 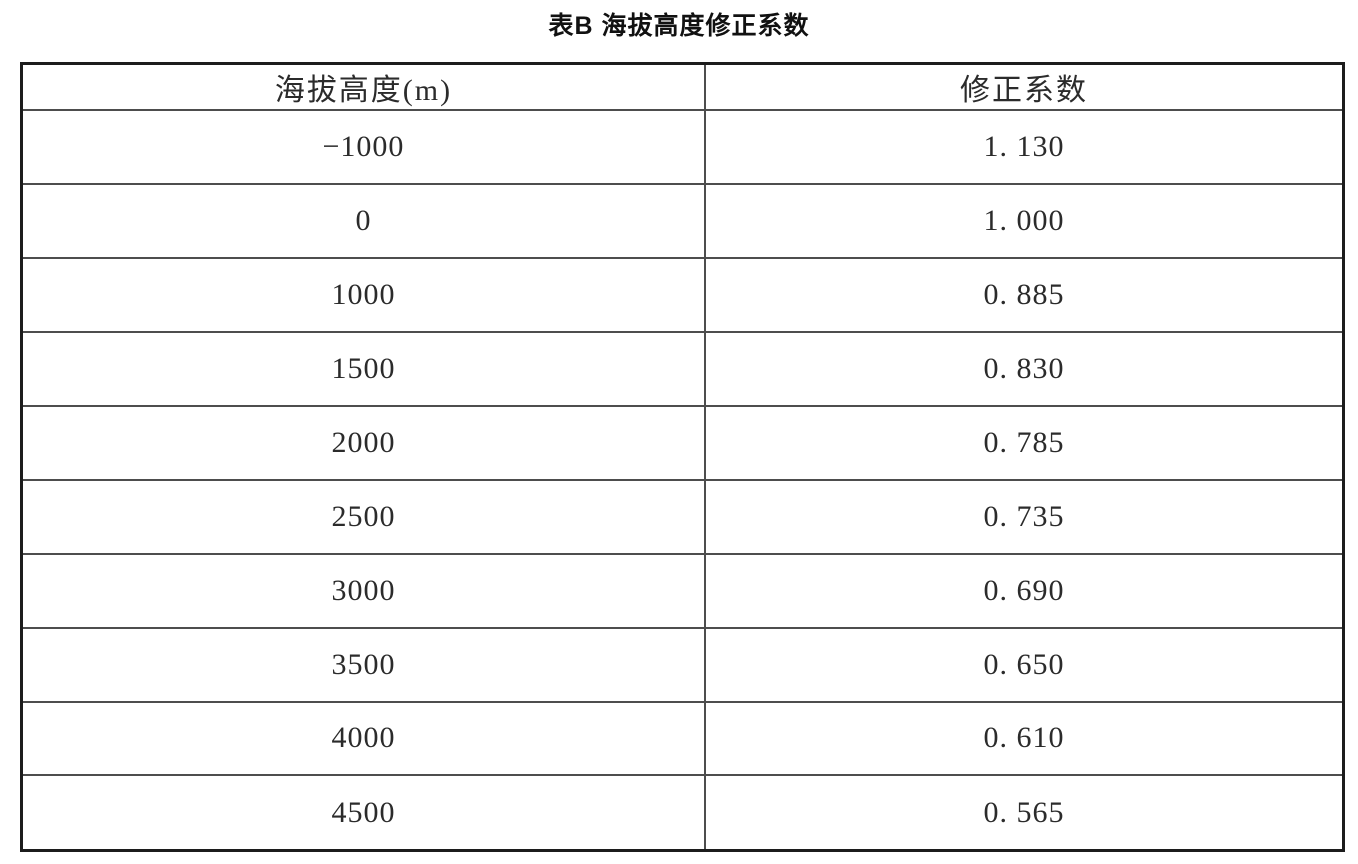 I want to click on coefficient-cell: 0. 650, so click(x=1024, y=664).